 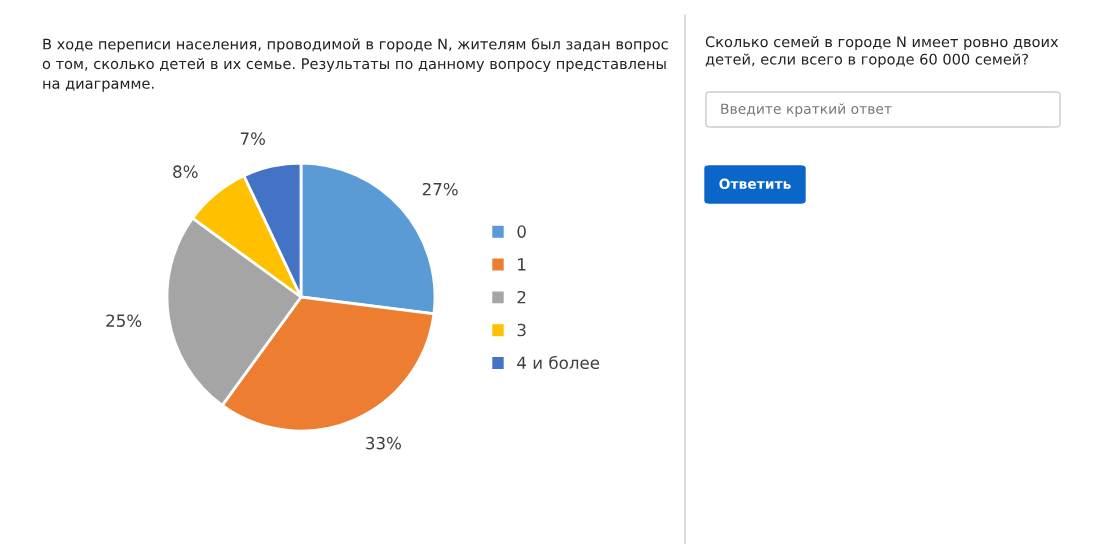 What do you see at coordinates (440, 189) in the screenshot?
I see `data-label: 27%` at bounding box center [440, 189].